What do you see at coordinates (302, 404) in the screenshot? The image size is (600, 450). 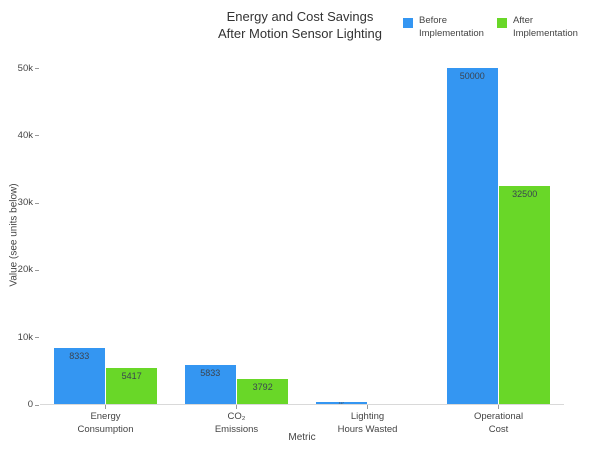 I see `x-axis-line` at bounding box center [302, 404].